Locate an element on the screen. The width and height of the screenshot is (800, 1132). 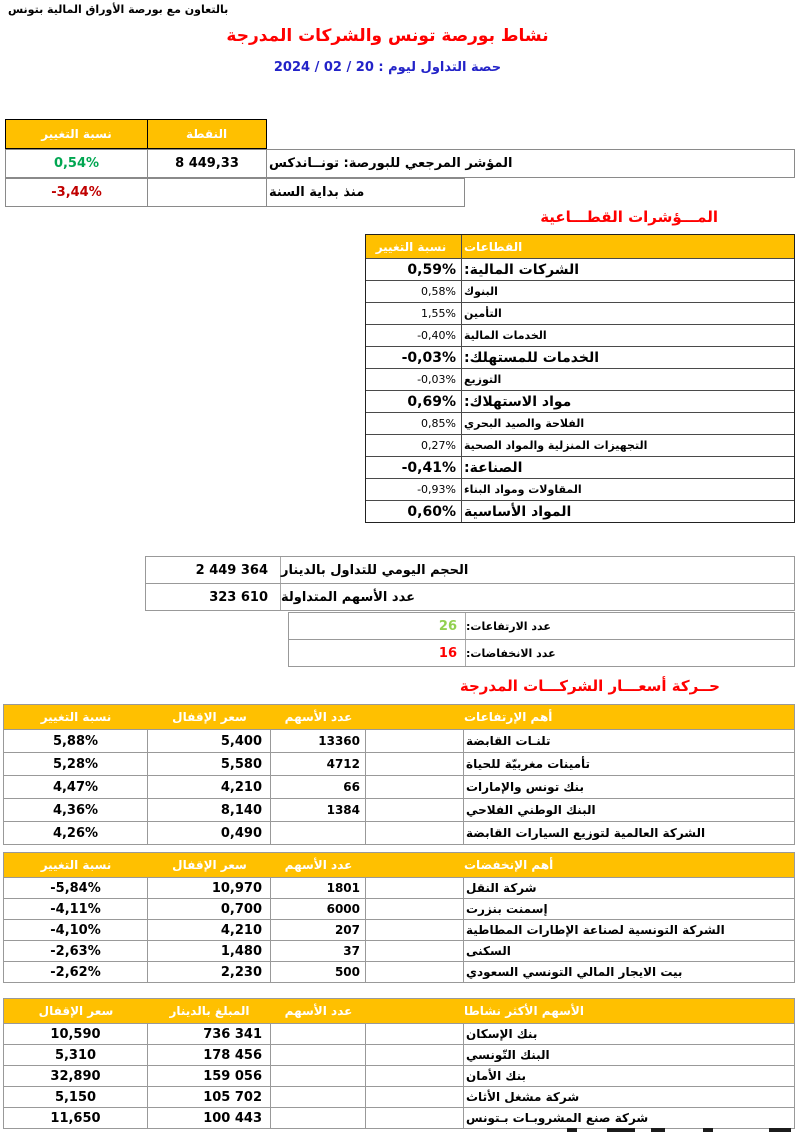
ytd-label: منذ بداية السنة is located at coordinates (365, 192).